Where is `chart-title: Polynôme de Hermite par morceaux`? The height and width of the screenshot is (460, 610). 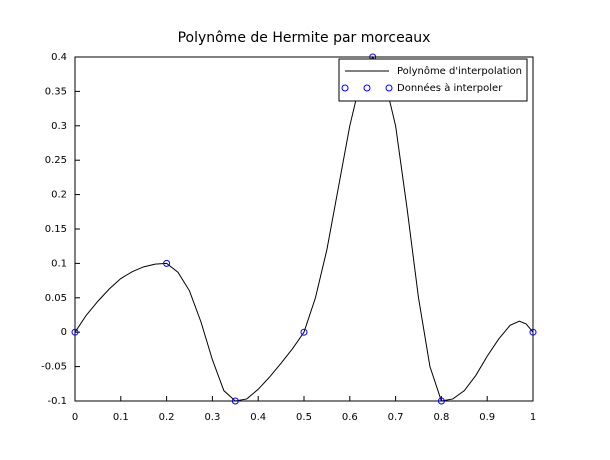
chart-title: Polynôme de Hermite par morceaux is located at coordinates (304, 38).